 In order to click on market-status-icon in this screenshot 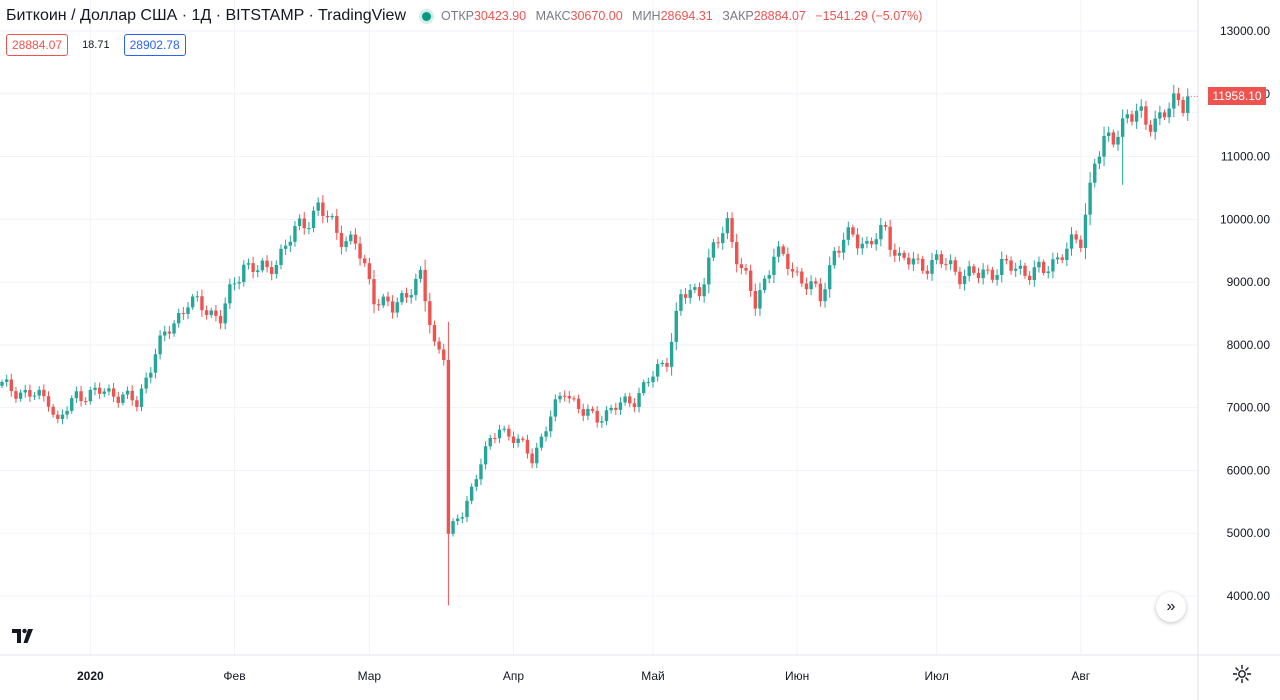, I will do `click(426, 16)`.